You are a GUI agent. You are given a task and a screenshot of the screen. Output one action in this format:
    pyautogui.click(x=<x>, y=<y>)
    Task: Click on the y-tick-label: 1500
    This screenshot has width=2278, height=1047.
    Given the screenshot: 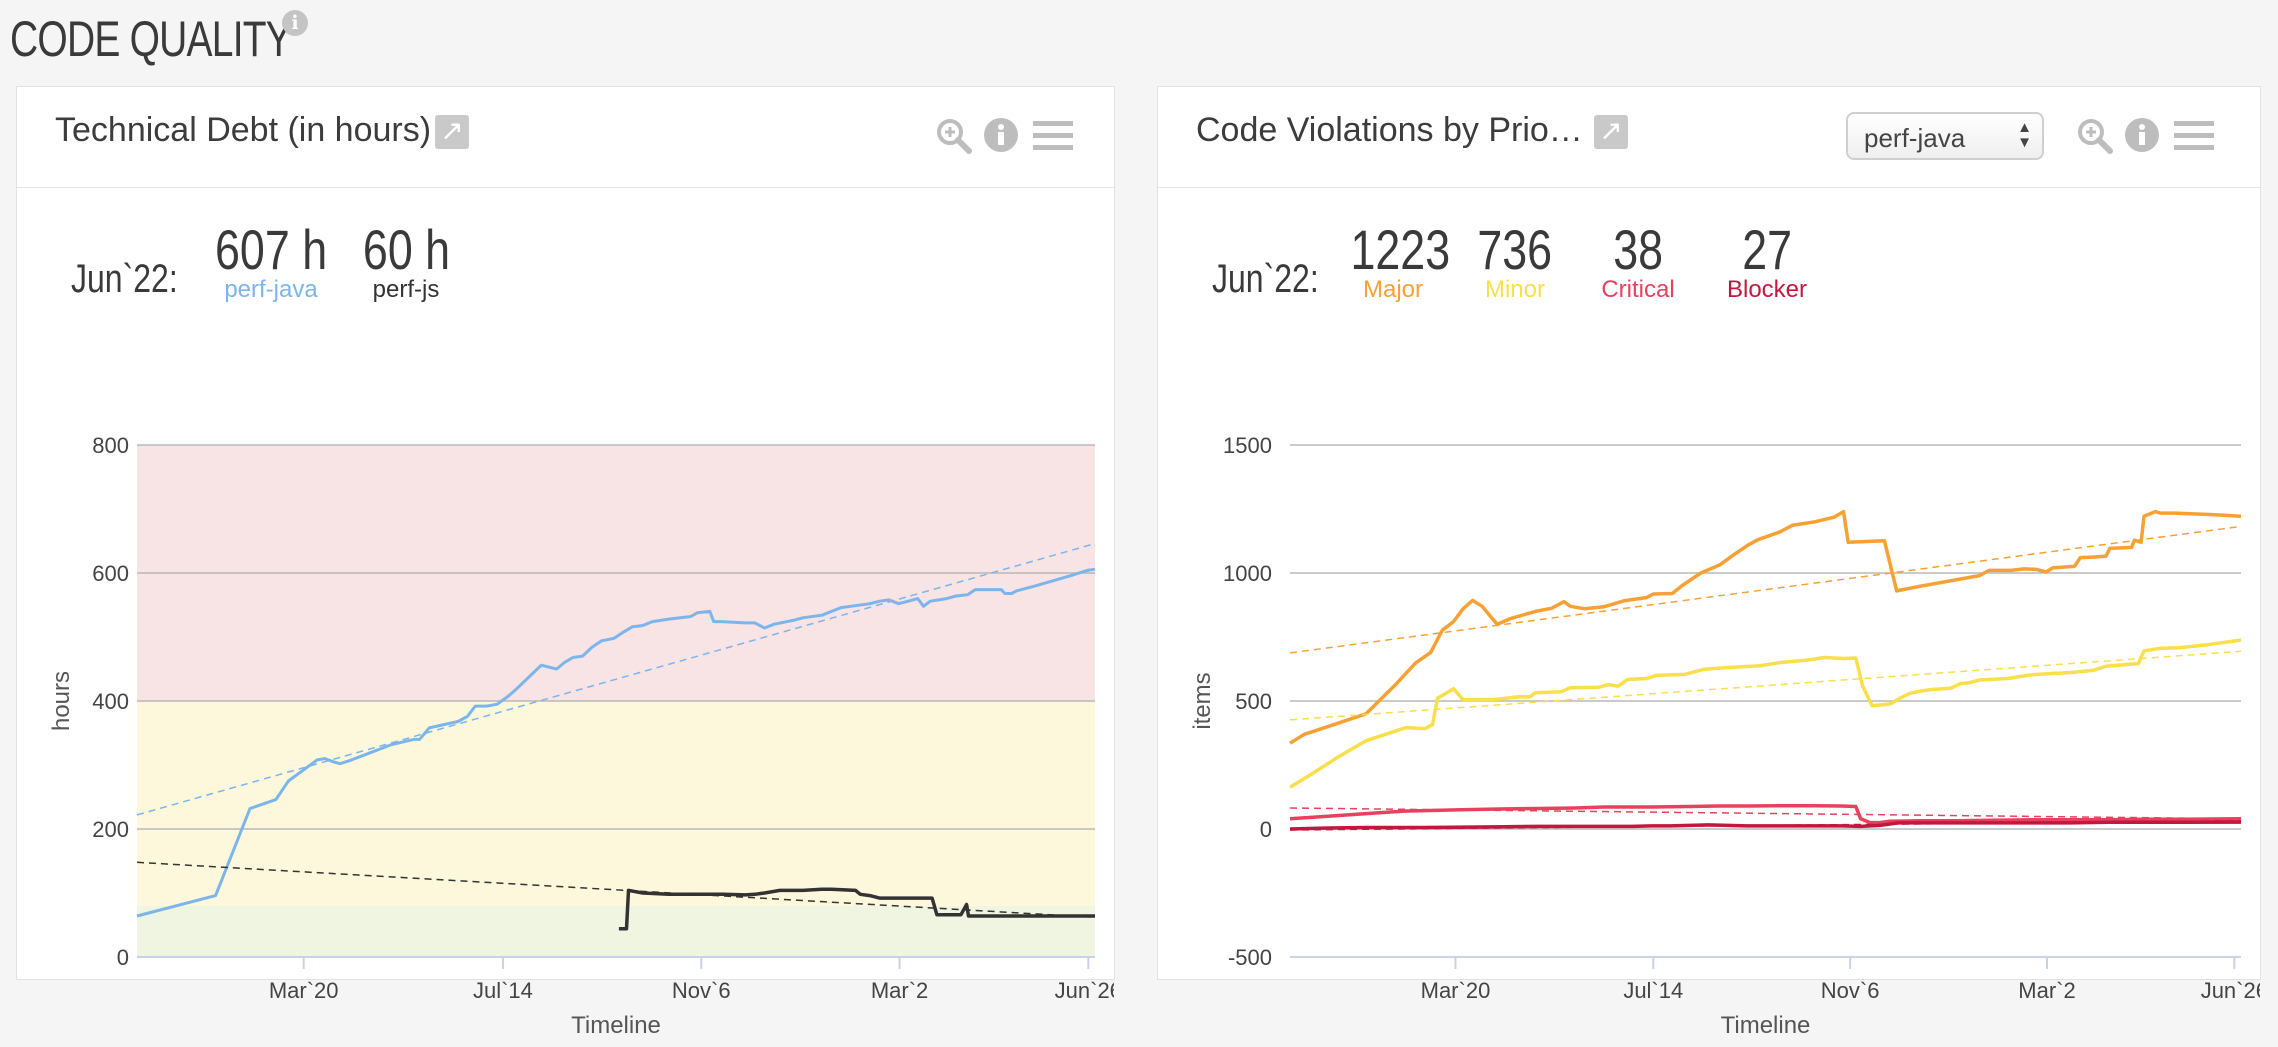 What is the action you would take?
    pyautogui.click(x=1247, y=445)
    